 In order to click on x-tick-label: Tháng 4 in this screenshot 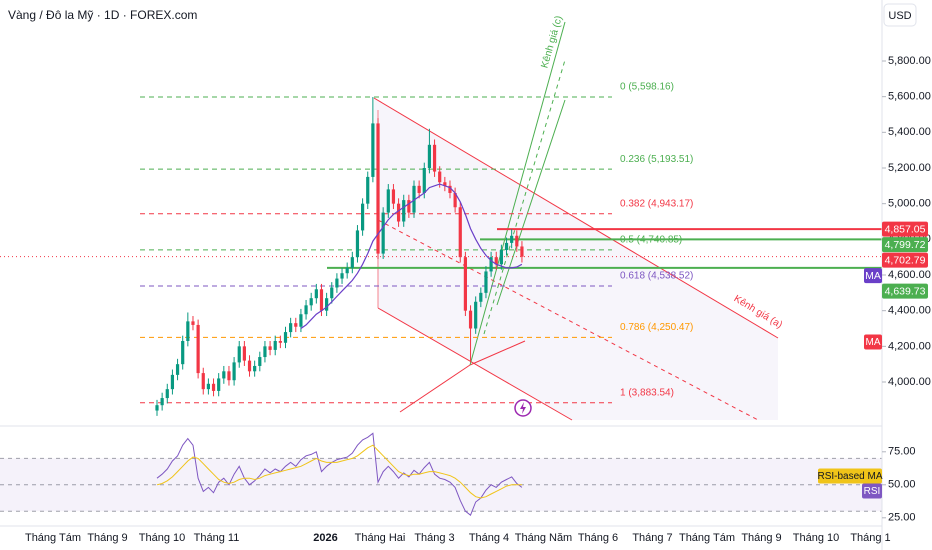, I will do `click(489, 538)`.